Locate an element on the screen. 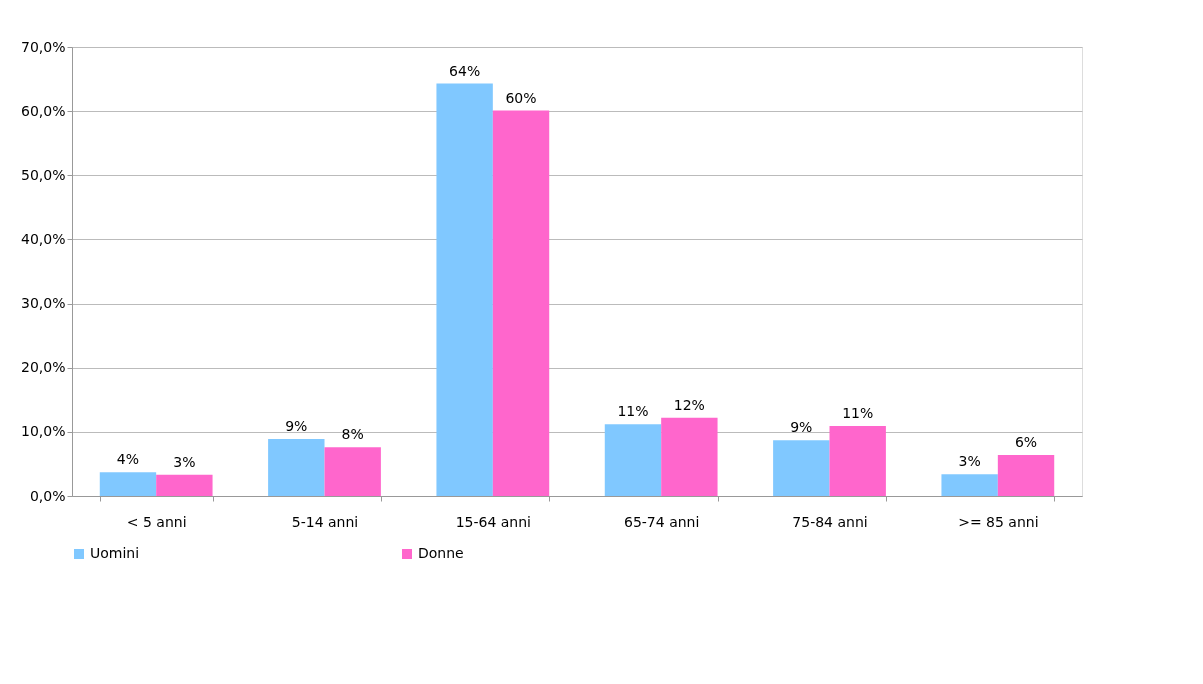 Image resolution: width=1203 pixels, height=684 pixels. data-label: 12% is located at coordinates (689, 404).